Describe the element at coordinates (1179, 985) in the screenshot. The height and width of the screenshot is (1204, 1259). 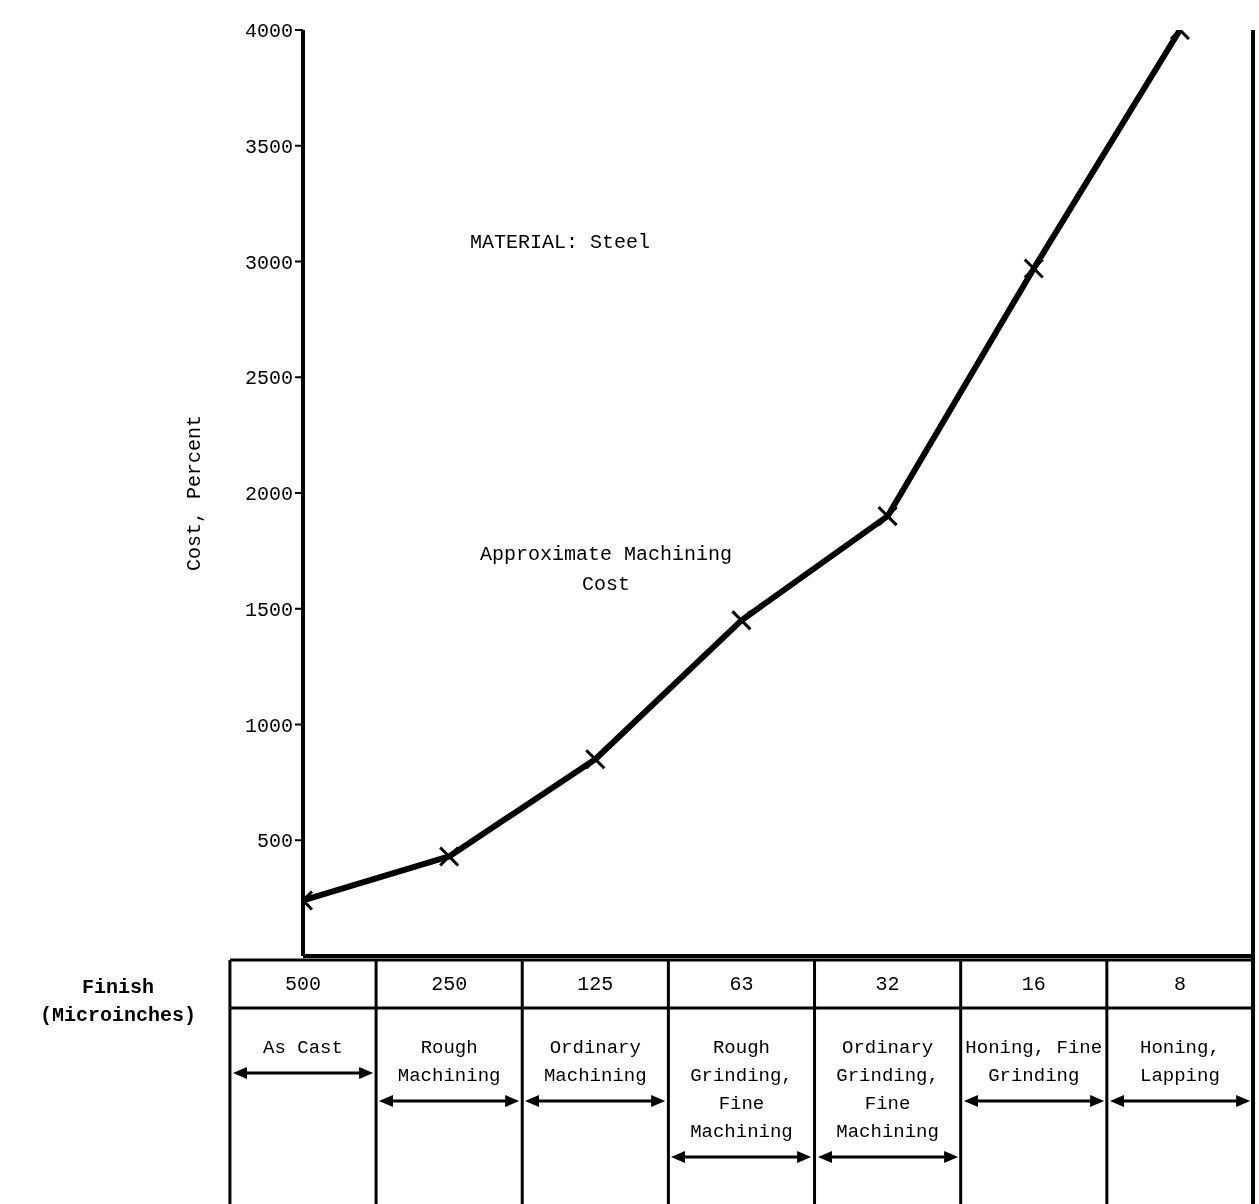
I see `x-tick-label: 8` at that location.